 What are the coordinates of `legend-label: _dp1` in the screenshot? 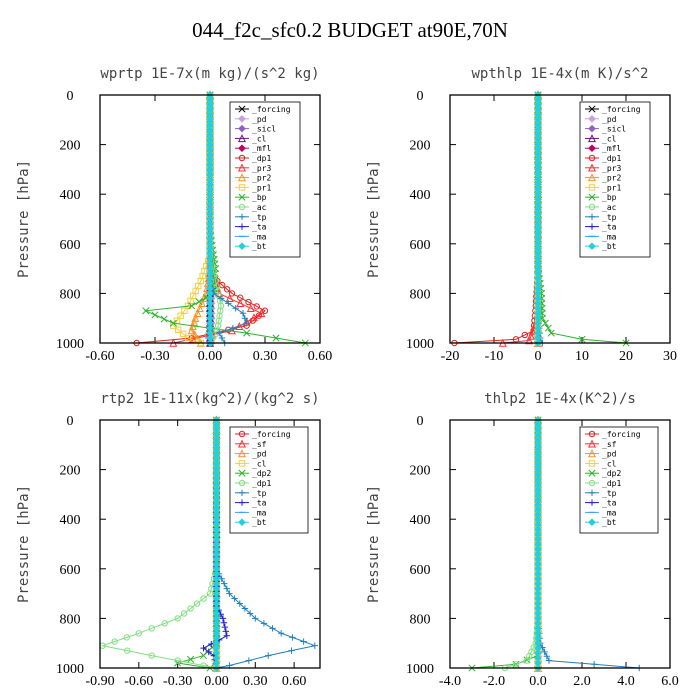 It's located at (261, 158).